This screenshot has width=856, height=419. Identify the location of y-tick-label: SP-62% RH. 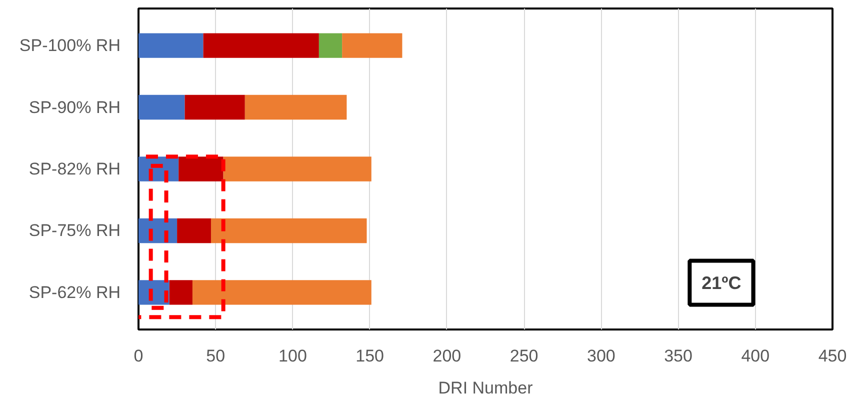
(74, 292).